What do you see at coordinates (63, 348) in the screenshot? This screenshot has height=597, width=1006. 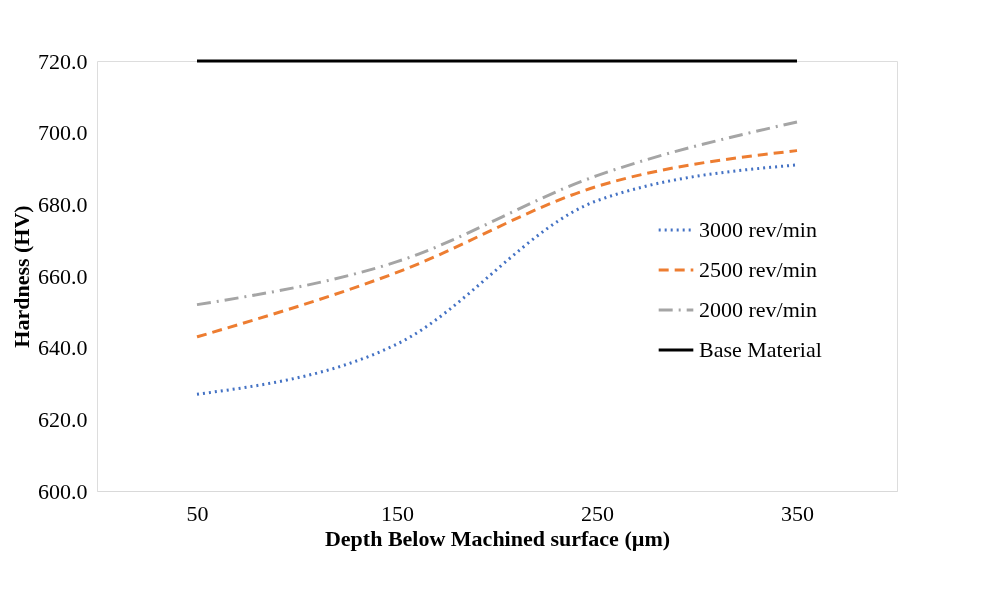 I see `y-tick-label: 640.0` at bounding box center [63, 348].